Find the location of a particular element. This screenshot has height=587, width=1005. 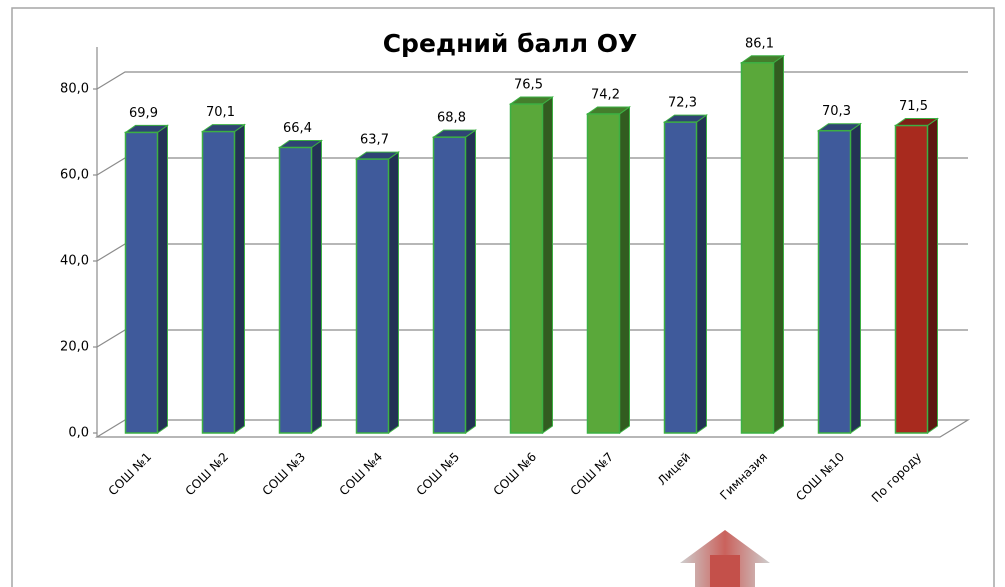

data-label: 74,2 is located at coordinates (605, 94).